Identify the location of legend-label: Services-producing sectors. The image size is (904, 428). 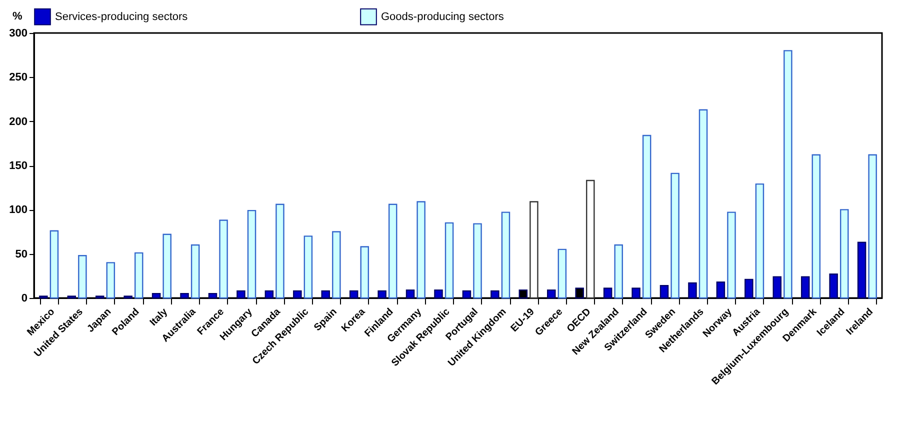
(121, 16).